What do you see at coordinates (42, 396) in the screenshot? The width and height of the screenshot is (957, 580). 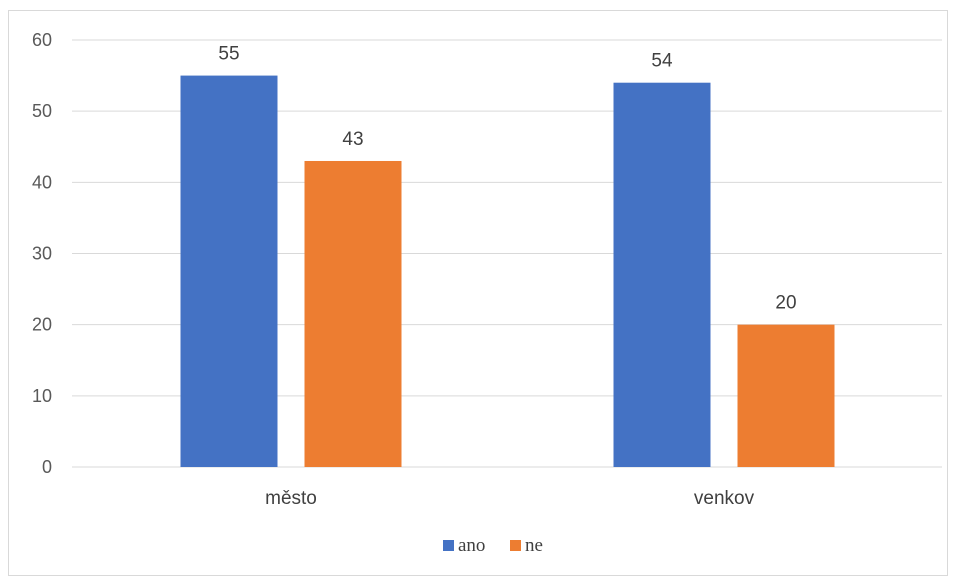 I see `y-tick-label: 10` at bounding box center [42, 396].